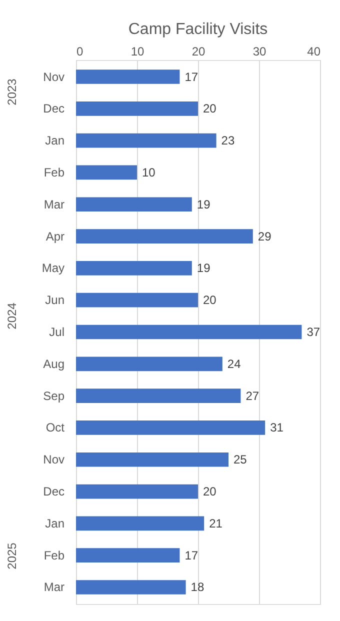  I want to click on data-label: 31, so click(277, 427).